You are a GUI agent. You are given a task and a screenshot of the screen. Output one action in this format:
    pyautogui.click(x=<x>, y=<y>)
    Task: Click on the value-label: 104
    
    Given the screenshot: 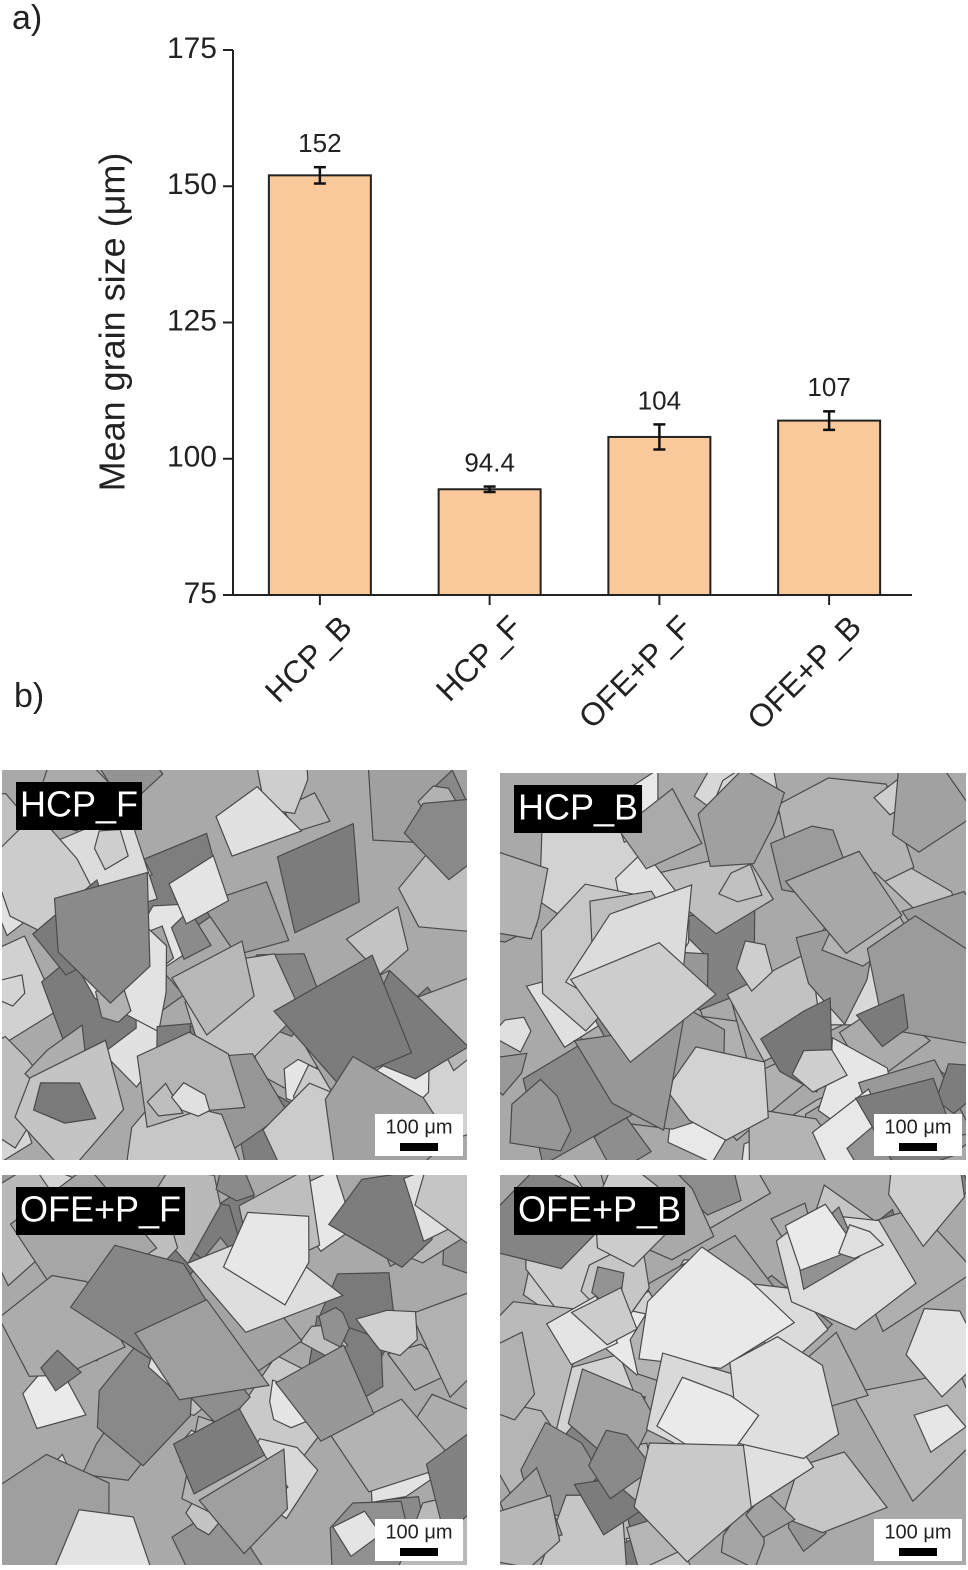 What is the action you would take?
    pyautogui.click(x=659, y=400)
    